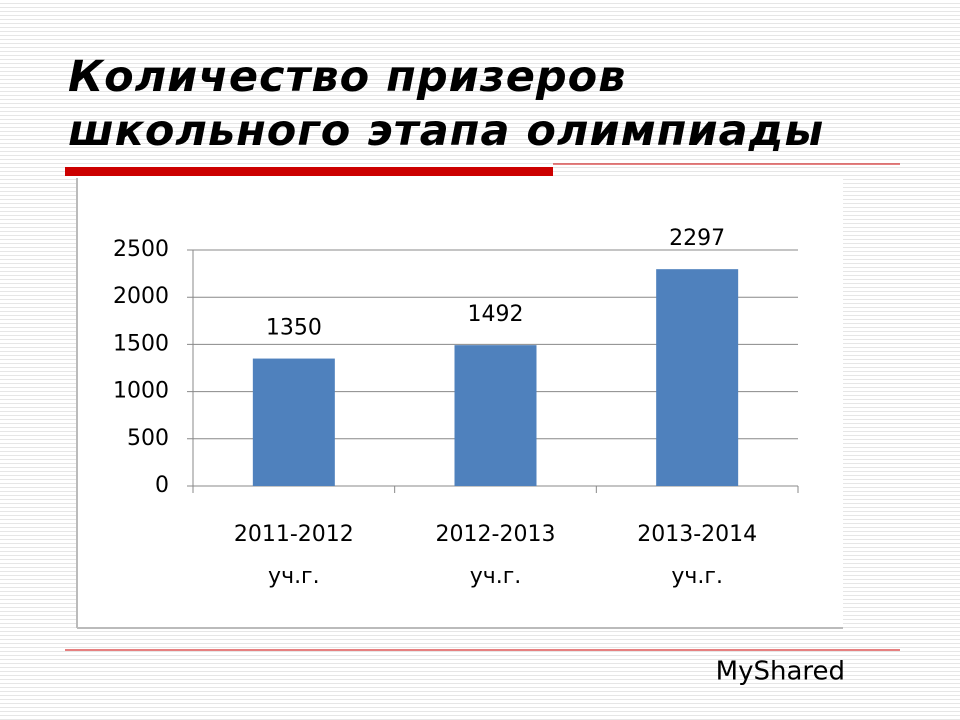  What do you see at coordinates (141, 391) in the screenshot?
I see `y-tick-label: 1000` at bounding box center [141, 391].